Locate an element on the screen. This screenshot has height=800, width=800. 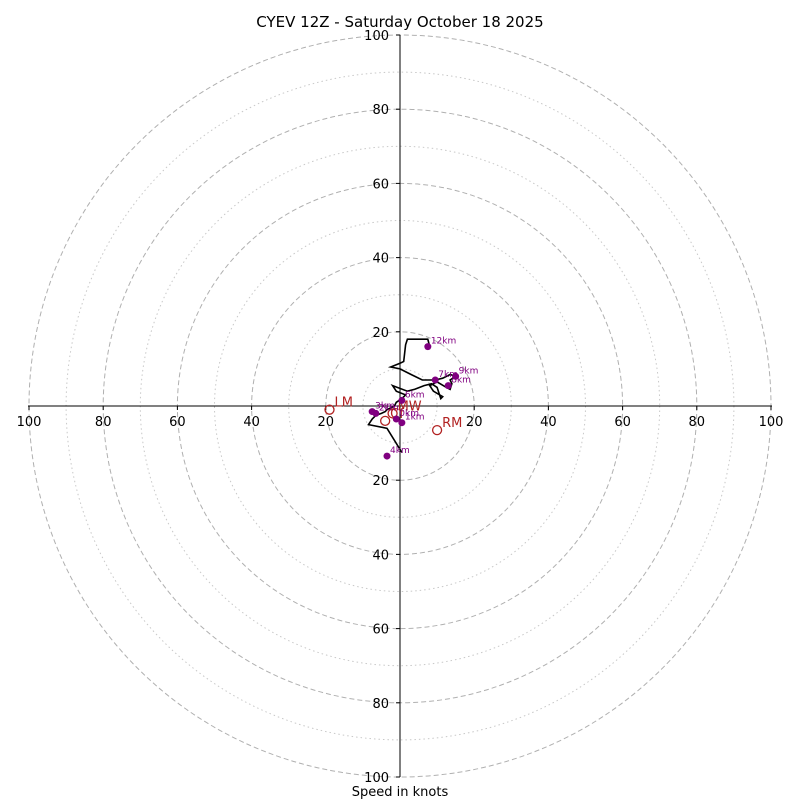
storm-motion-lm-label: LM is located at coordinates (344, 403).